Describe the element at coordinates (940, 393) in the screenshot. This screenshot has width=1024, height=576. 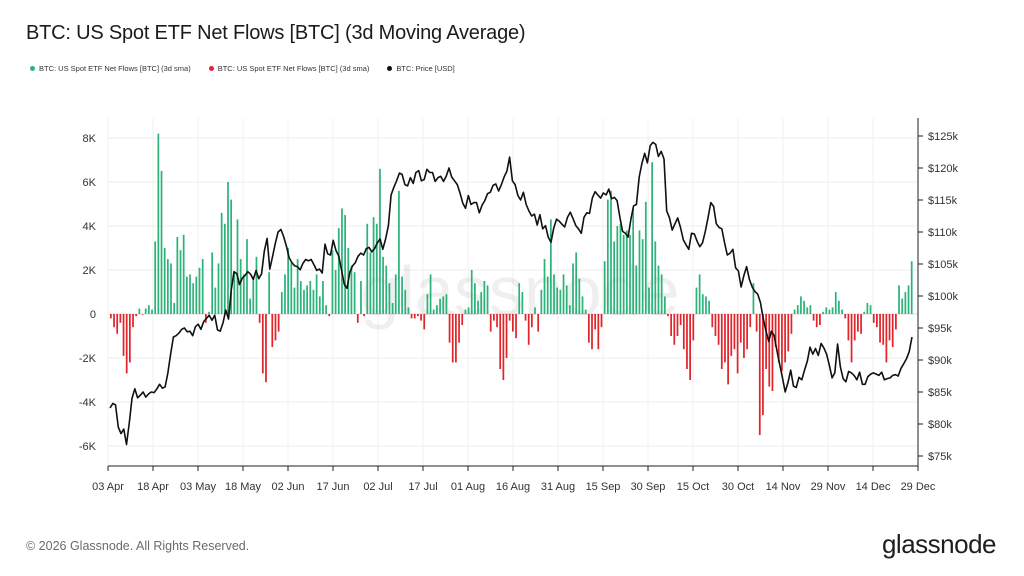
I see `y-right-tick-label: $85k` at that location.